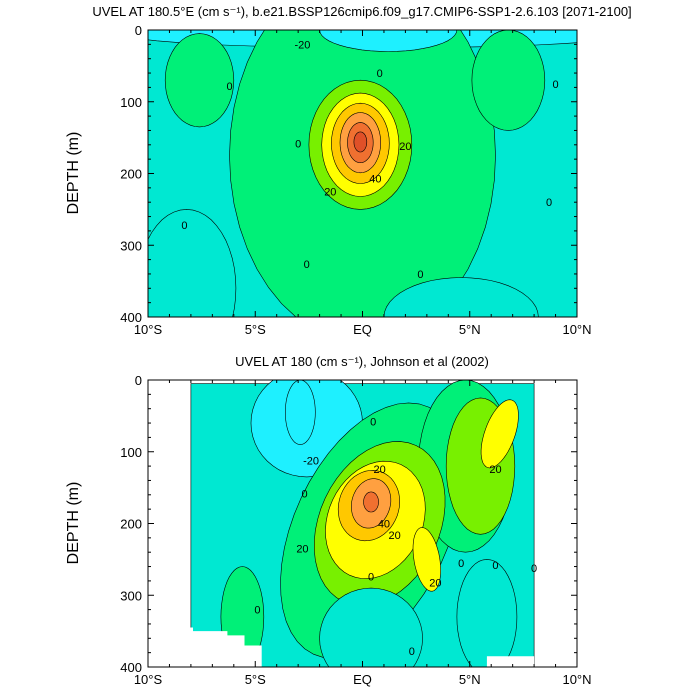  I want to click on panel-model-ylabel: DEPTH (m), so click(73, 173).